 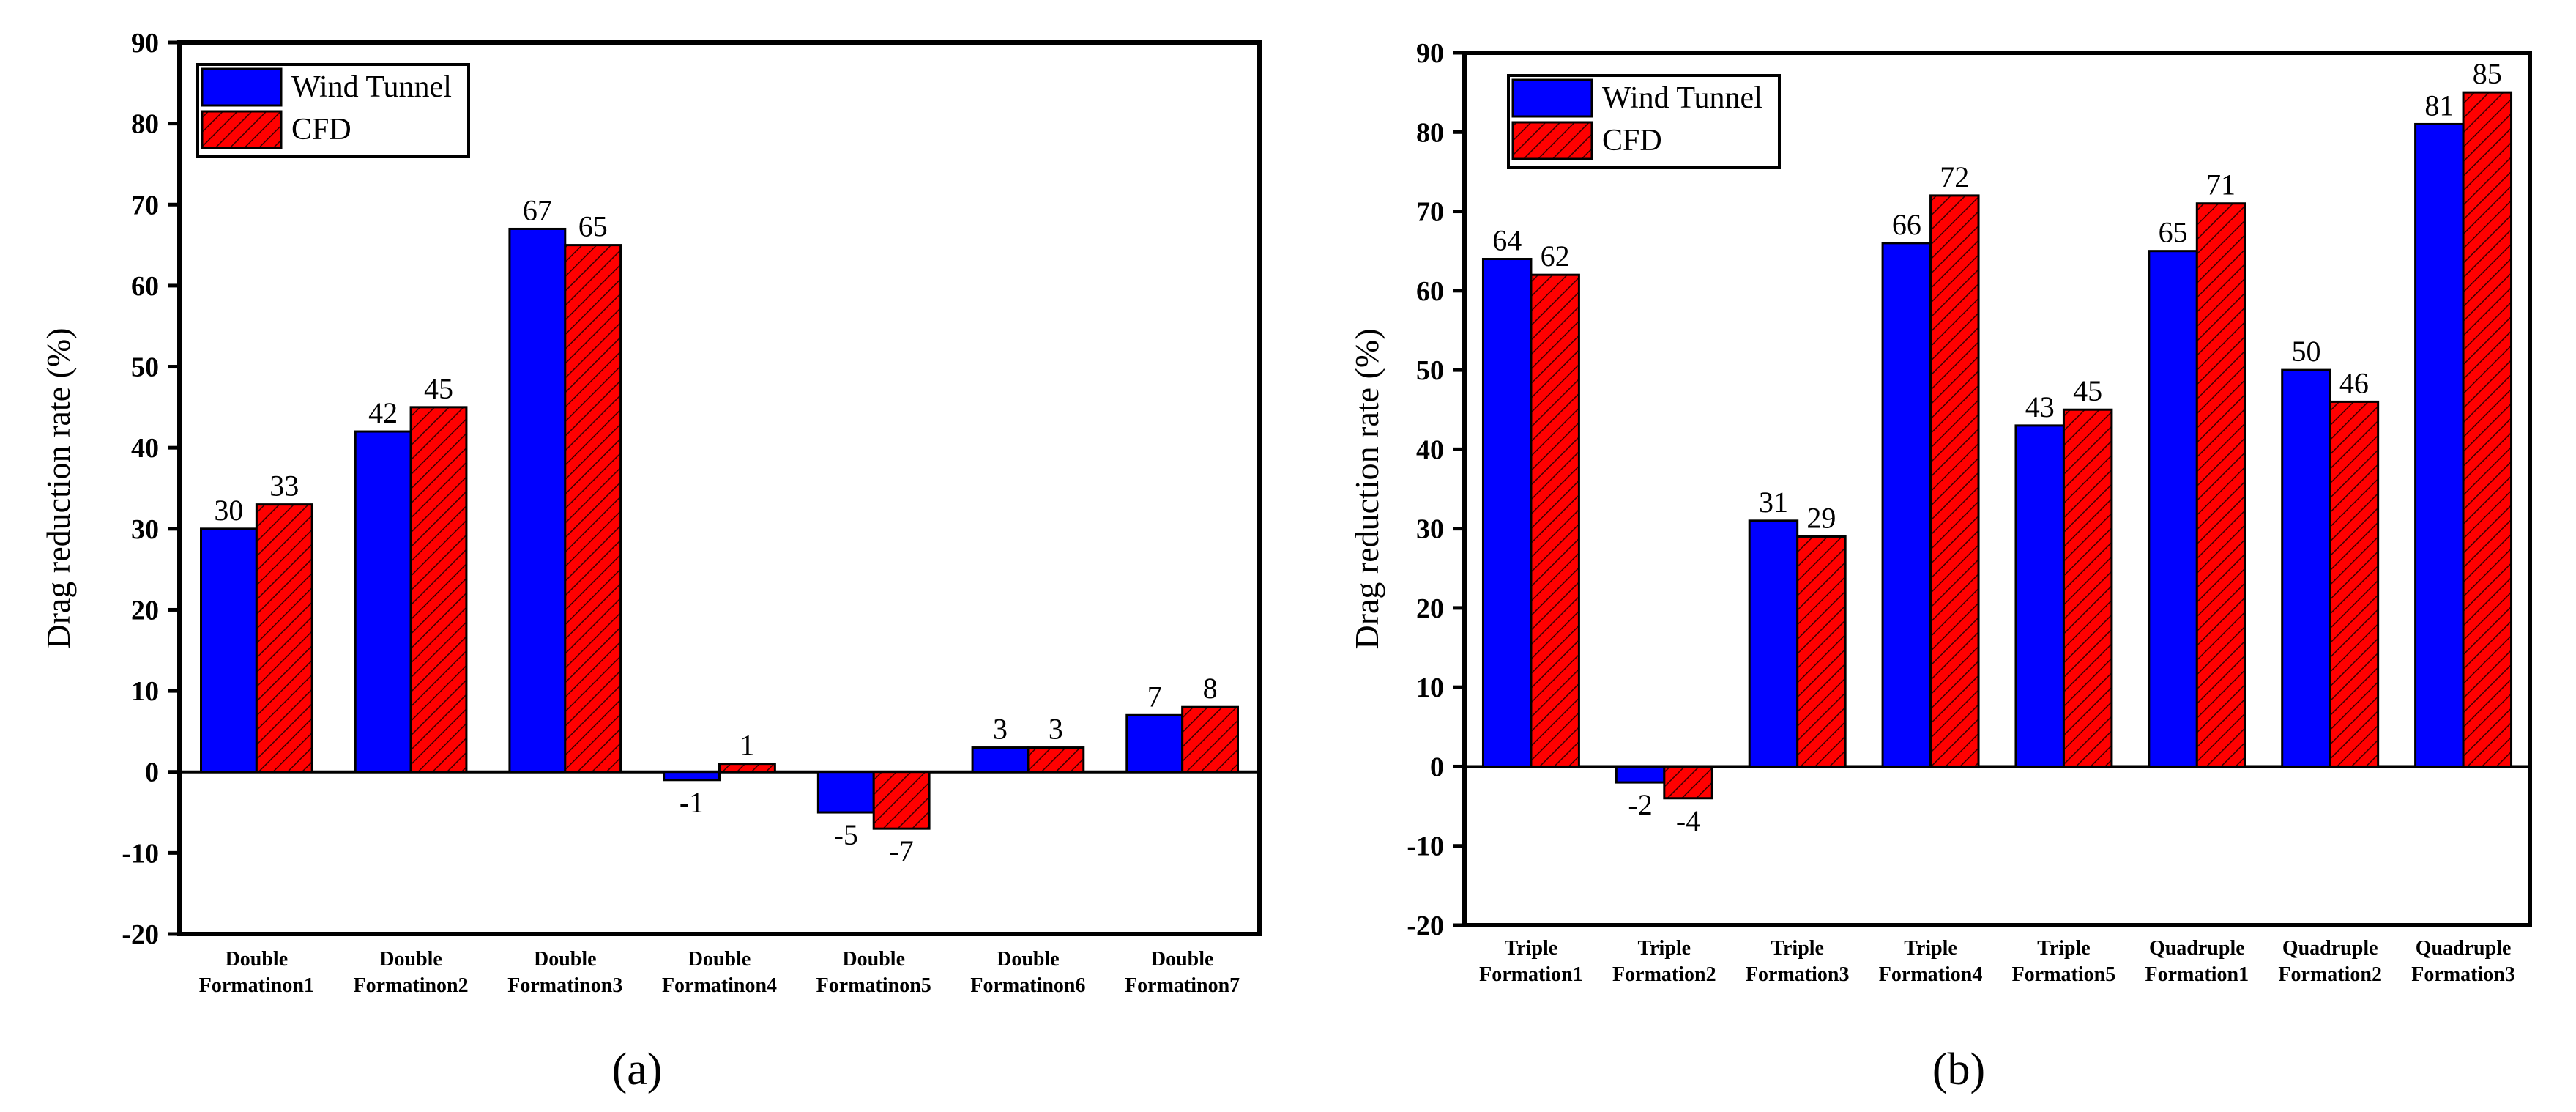 What do you see at coordinates (2087, 390) in the screenshot?
I see `chart-b-data-label: 45` at bounding box center [2087, 390].